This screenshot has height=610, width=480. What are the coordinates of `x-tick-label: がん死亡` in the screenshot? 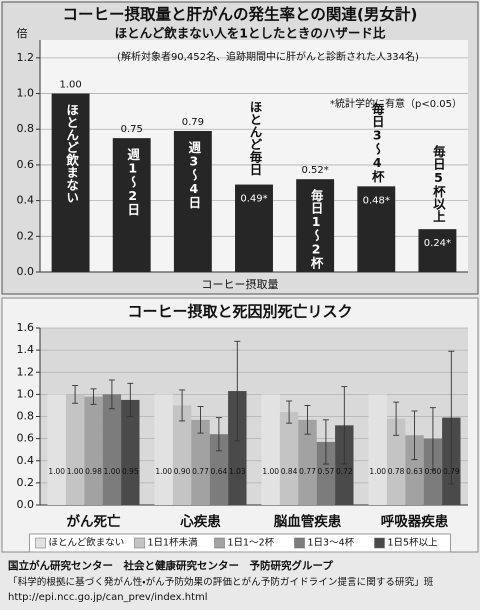 It's located at (94, 521).